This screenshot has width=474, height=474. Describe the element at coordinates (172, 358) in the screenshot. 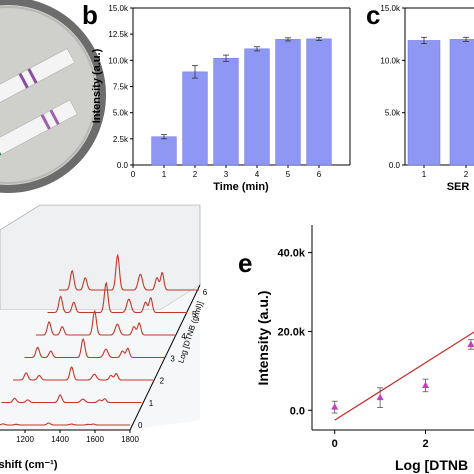

I see `d-depth-tick-label: 3` at that location.